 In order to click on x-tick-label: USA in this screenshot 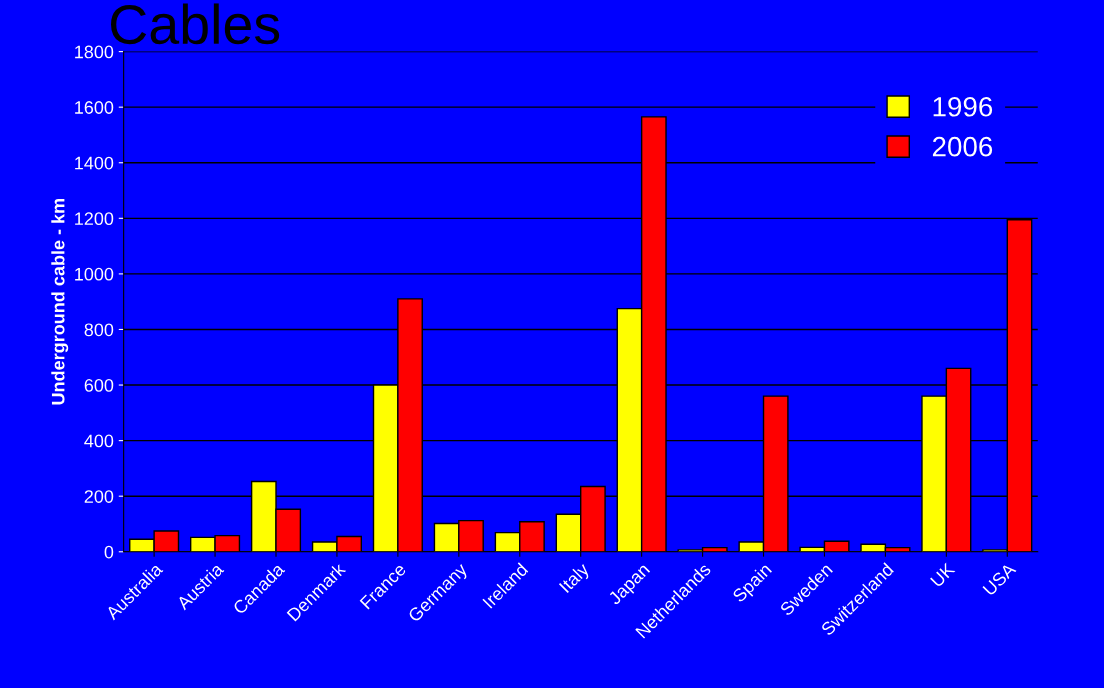, I will do `click(999, 579)`.